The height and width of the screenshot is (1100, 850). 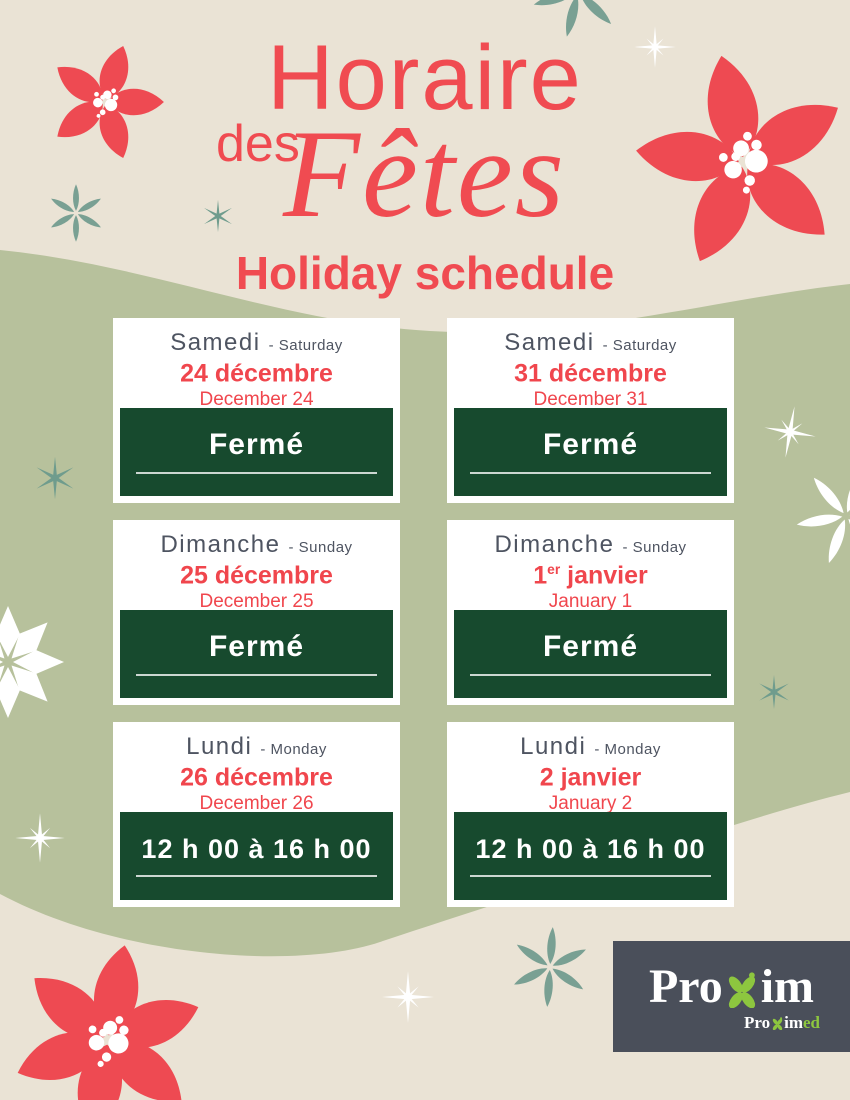 I want to click on card-header: Lundi - Monday 26 décembre December 26, so click(x=256, y=768).